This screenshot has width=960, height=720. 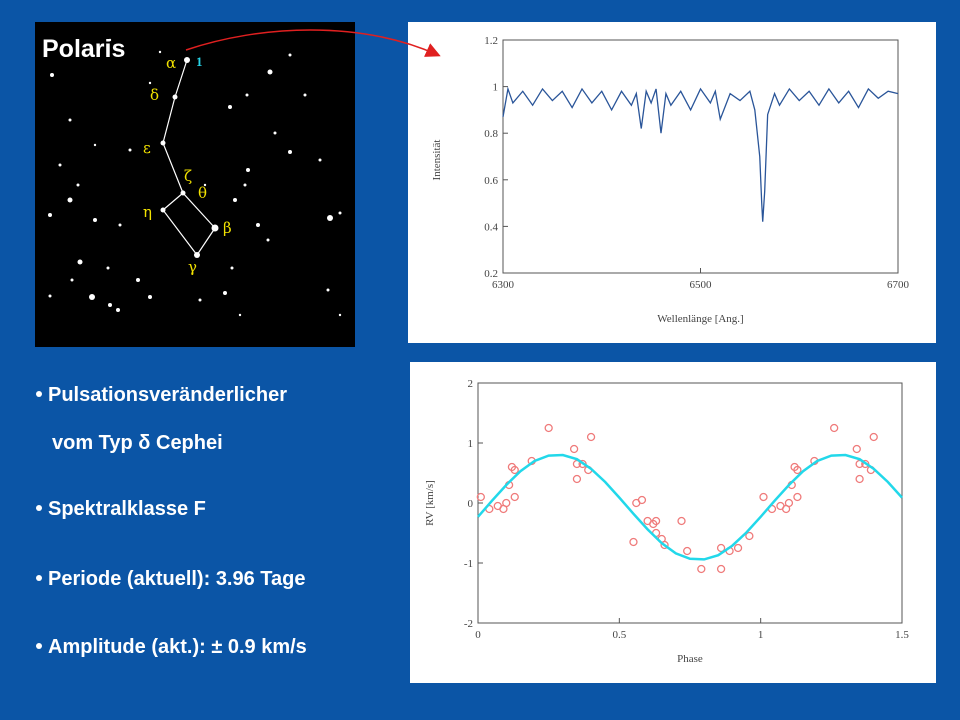 What do you see at coordinates (503, 285) in the screenshot?
I see `x-tick-label: 6300` at bounding box center [503, 285].